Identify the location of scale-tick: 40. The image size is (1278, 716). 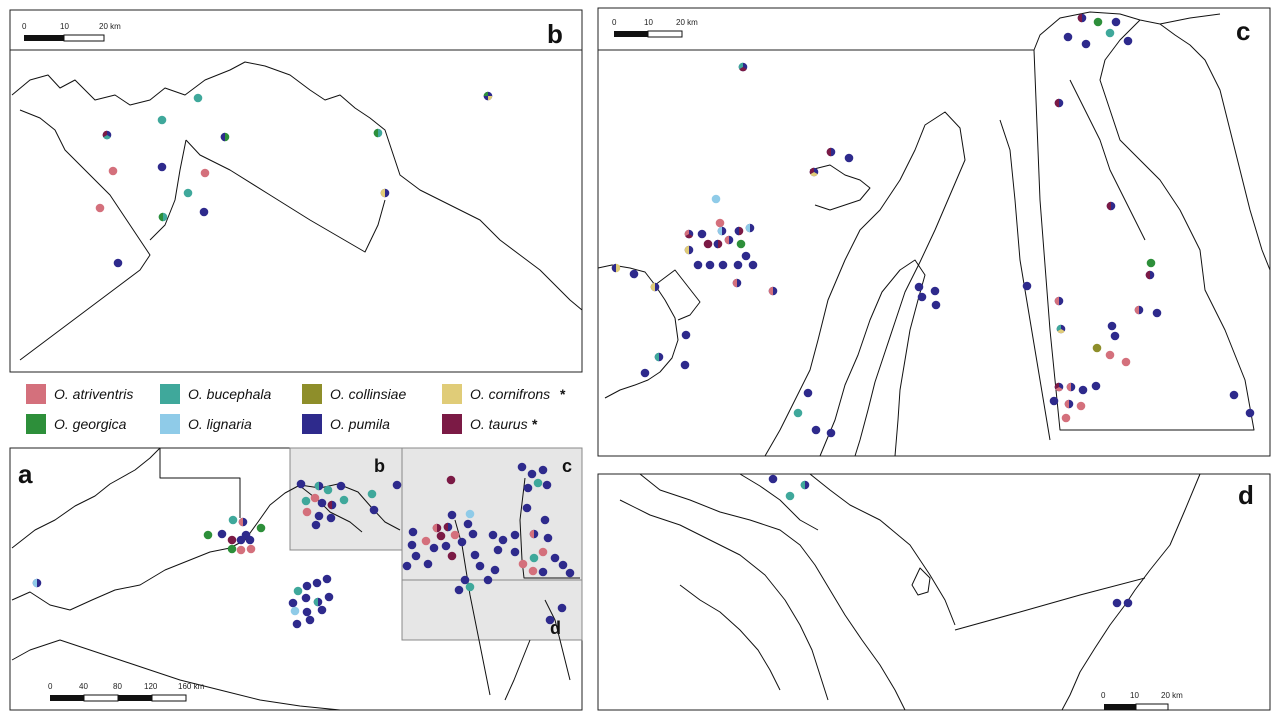
(83, 686).